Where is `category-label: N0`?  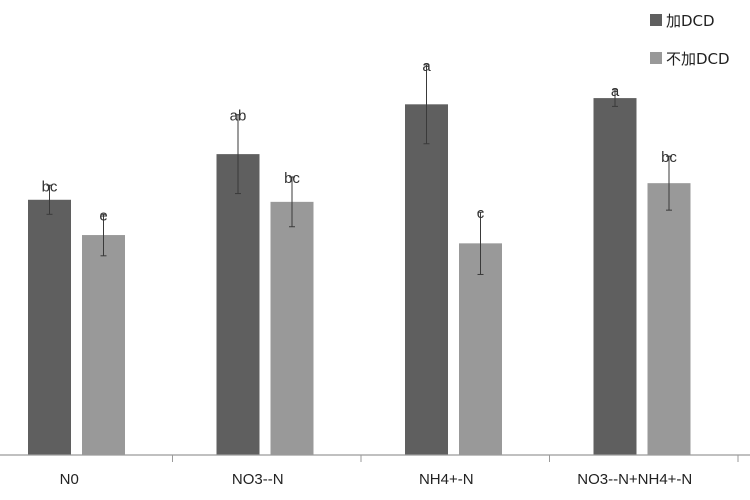
category-label: N0 is located at coordinates (69, 479).